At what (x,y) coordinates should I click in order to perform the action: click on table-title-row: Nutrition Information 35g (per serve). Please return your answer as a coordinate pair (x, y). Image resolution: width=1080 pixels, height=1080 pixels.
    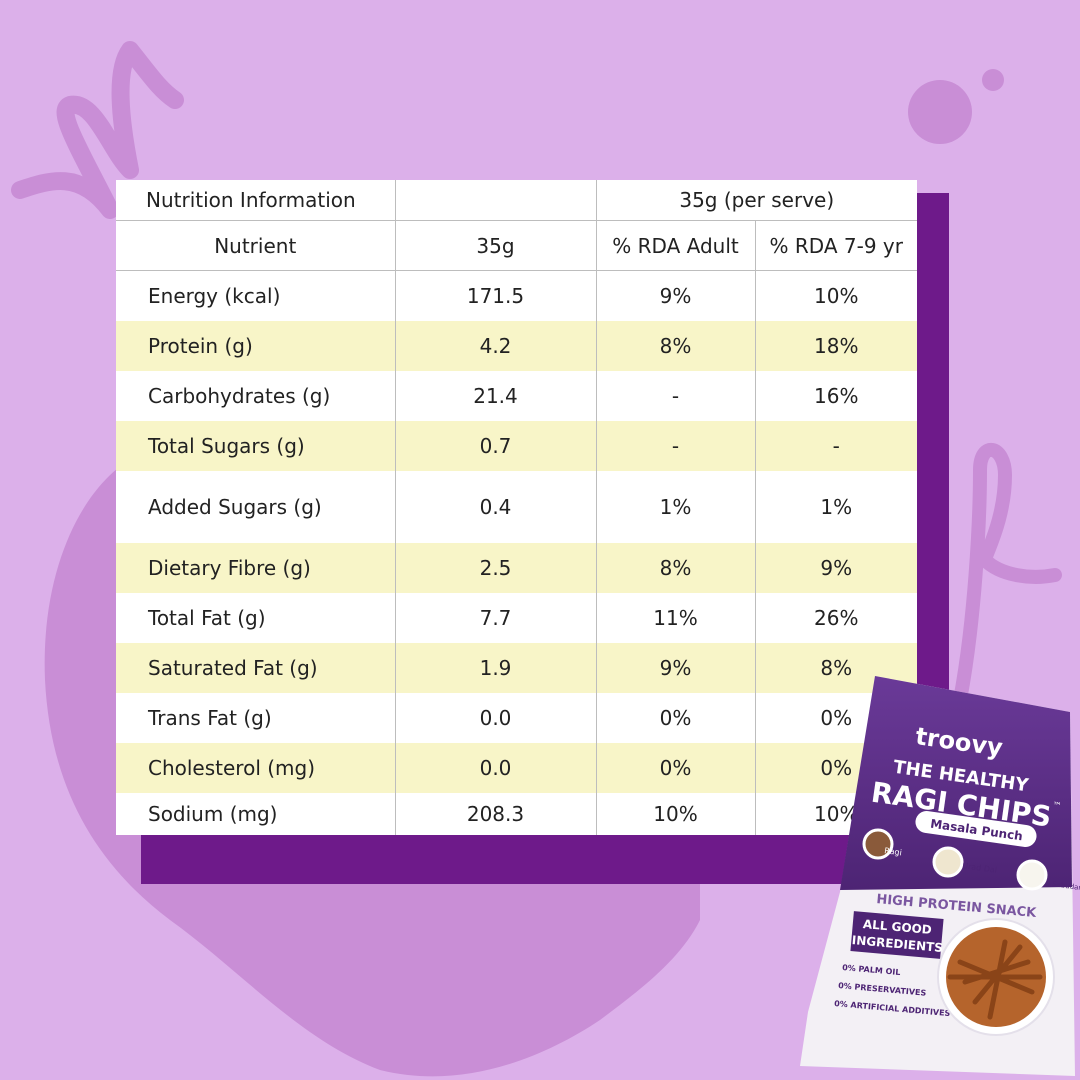
    Looking at the image, I should click on (516, 200).